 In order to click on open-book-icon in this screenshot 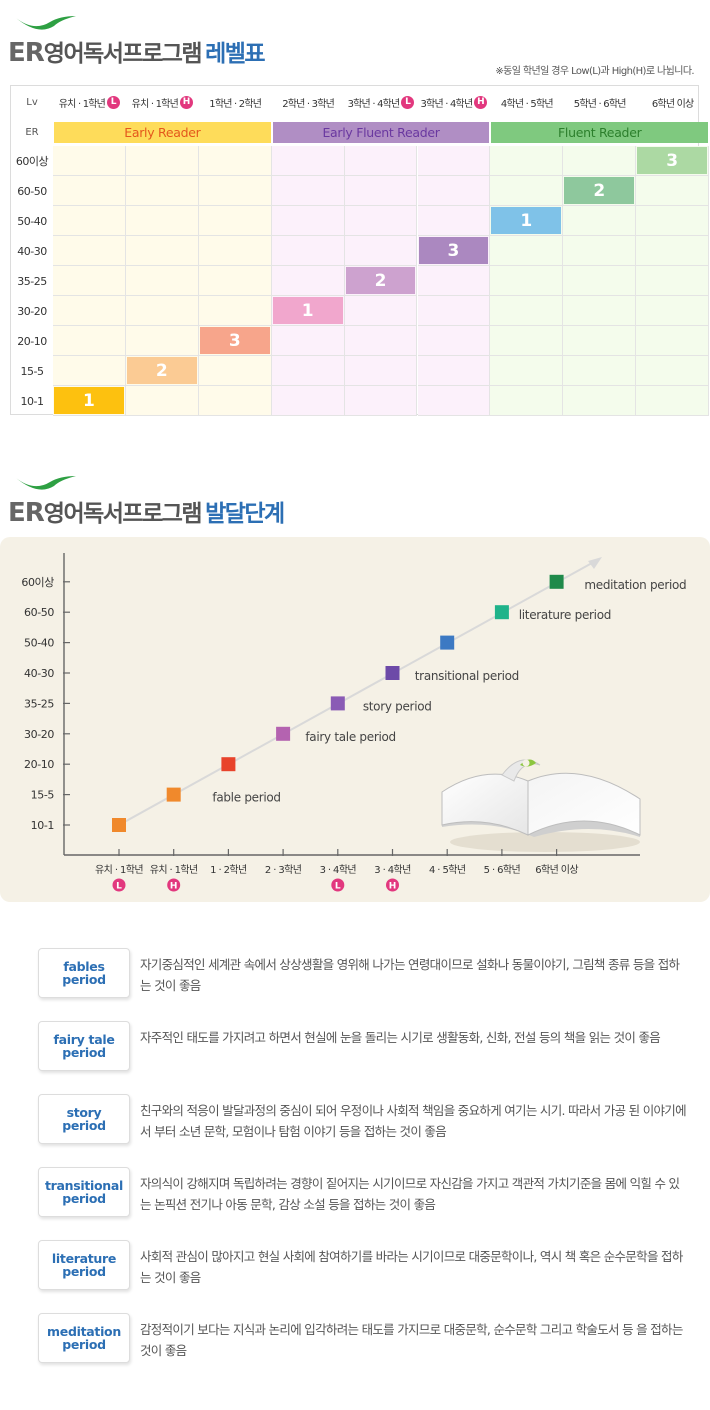, I will do `click(541, 805)`.